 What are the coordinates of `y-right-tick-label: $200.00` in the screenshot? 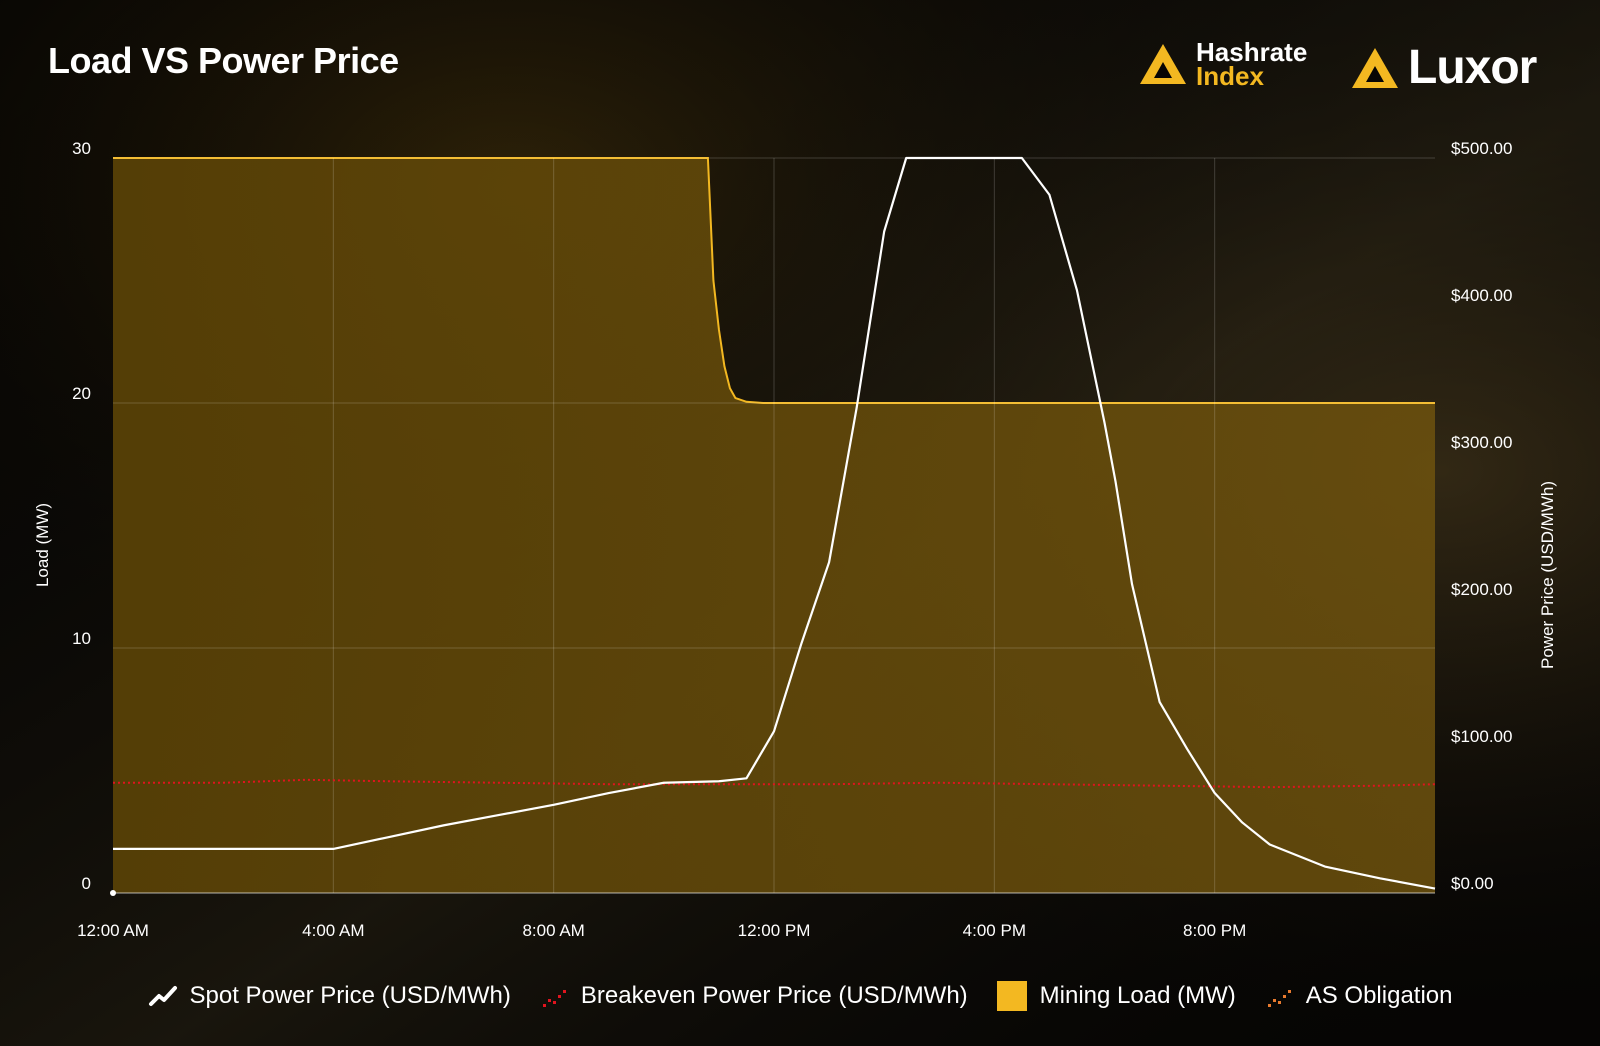 It's located at (1481, 589).